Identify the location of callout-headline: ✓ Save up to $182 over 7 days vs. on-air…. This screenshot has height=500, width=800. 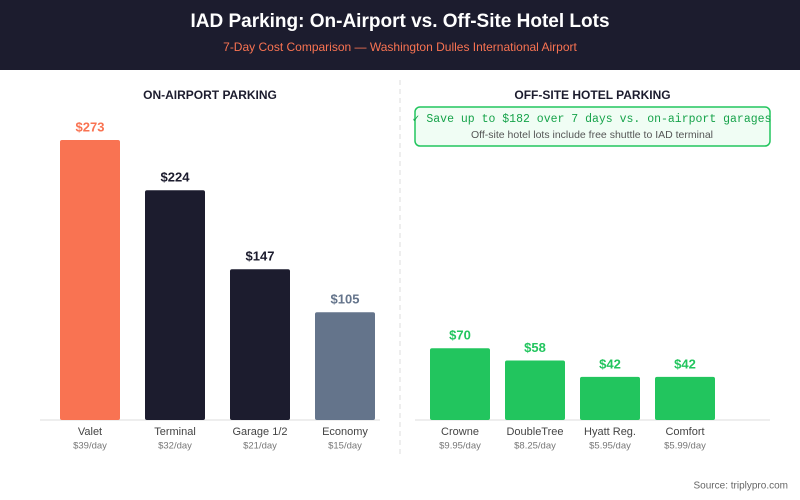
(592, 119).